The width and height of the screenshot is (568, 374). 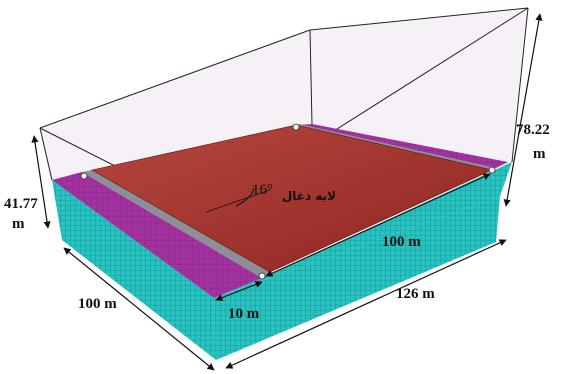 I want to click on dim-height-left, so click(x=41, y=182).